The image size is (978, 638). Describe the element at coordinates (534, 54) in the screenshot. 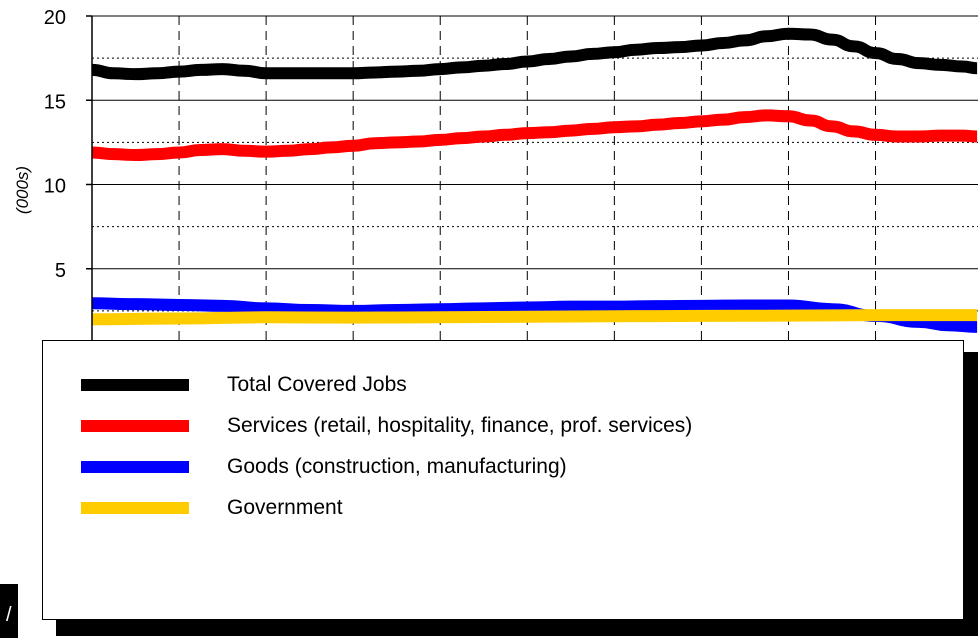

I see `series-line-total` at that location.